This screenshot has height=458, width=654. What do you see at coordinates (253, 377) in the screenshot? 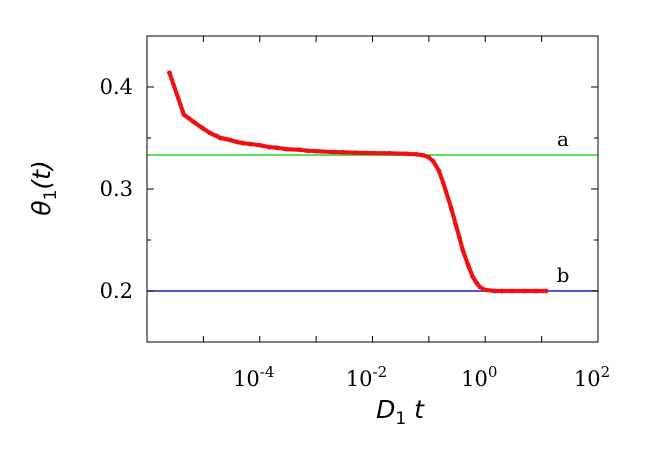
I see `x-tick-label: 10⁻⁴` at bounding box center [253, 377].